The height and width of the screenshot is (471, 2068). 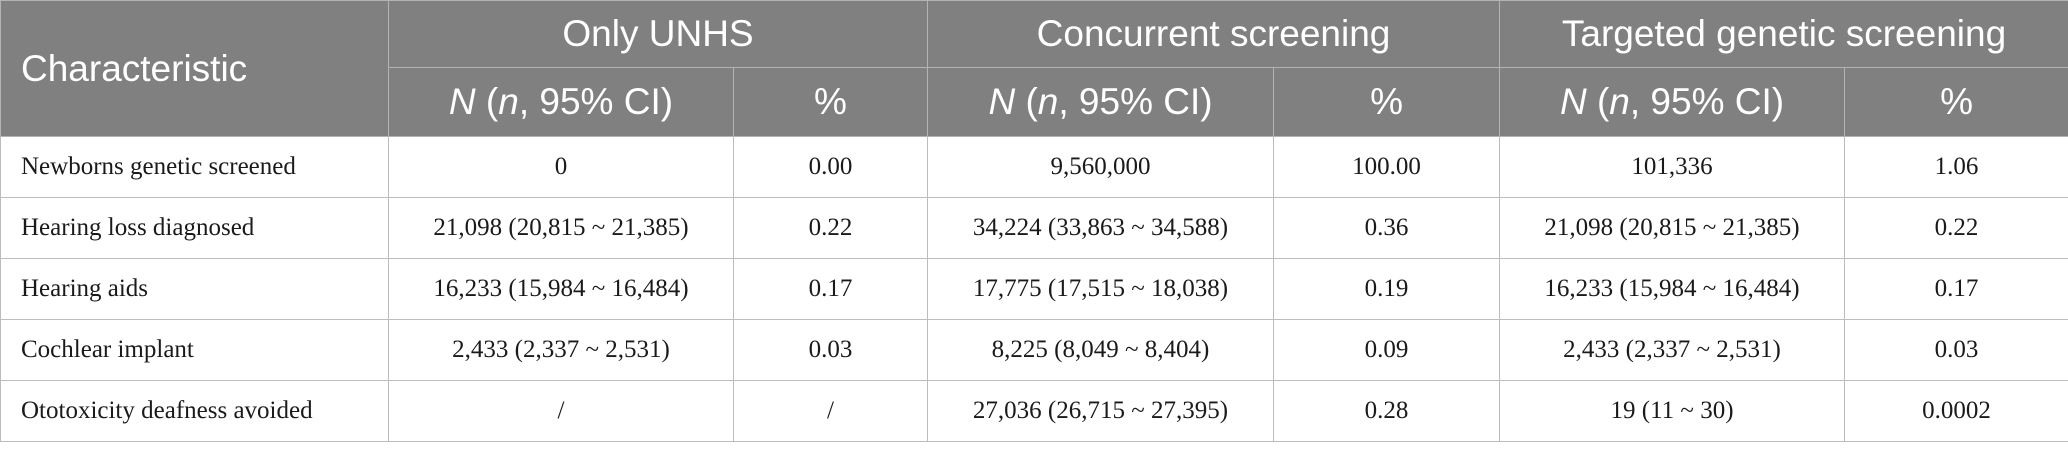 I want to click on cell-concurrent-pct: 100.00, so click(x=1387, y=167).